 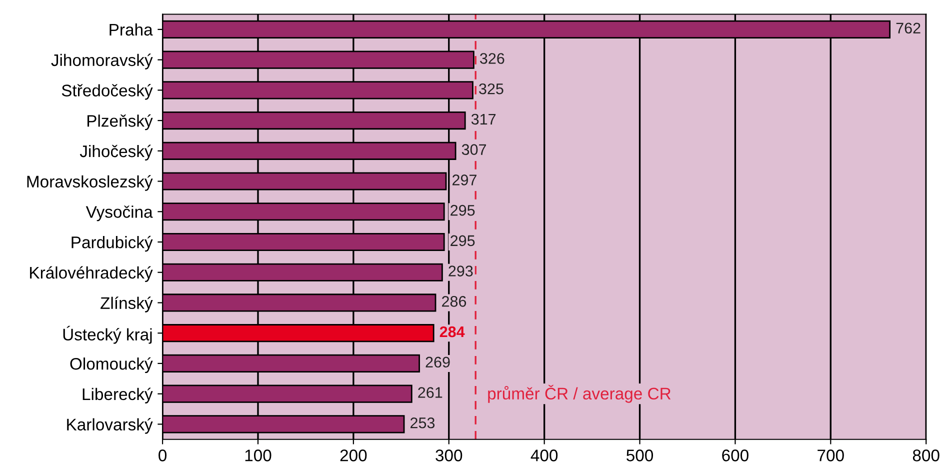 What do you see at coordinates (430, 392) in the screenshot?
I see `data-label: 261` at bounding box center [430, 392].